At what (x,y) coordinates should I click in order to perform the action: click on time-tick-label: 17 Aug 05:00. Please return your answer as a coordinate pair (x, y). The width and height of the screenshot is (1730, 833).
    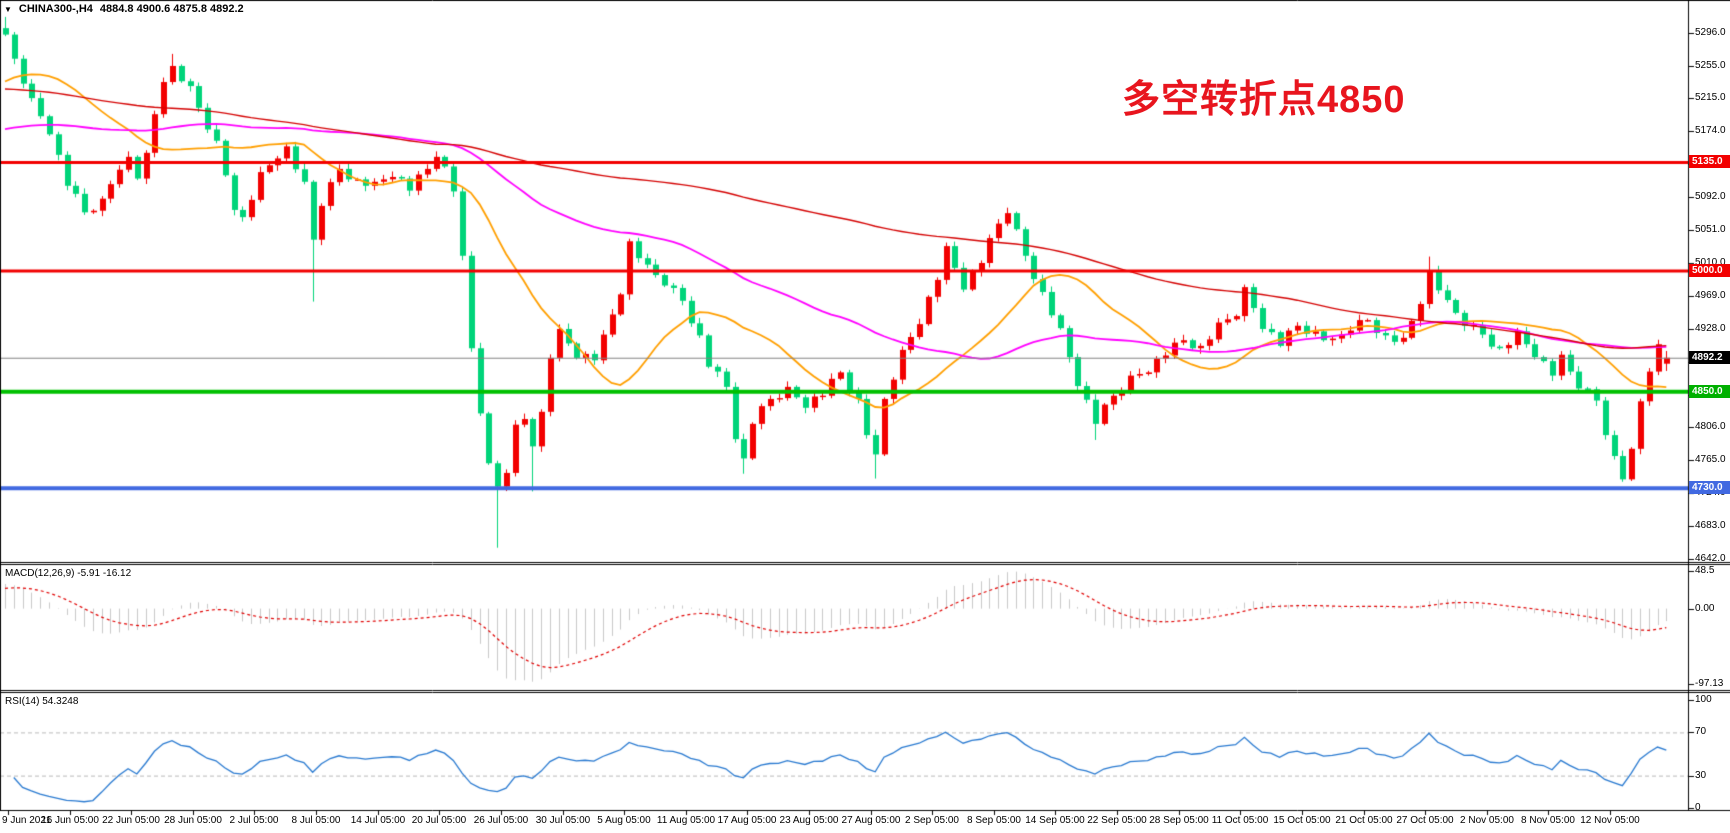
    Looking at the image, I should click on (747, 820).